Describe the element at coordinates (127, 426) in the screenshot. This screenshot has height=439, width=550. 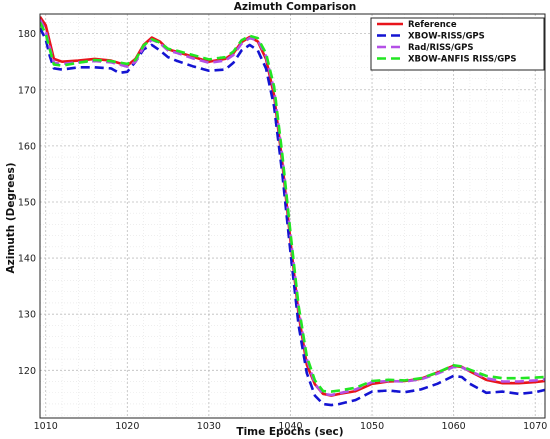
I see `x-tick-label: 1020` at that location.